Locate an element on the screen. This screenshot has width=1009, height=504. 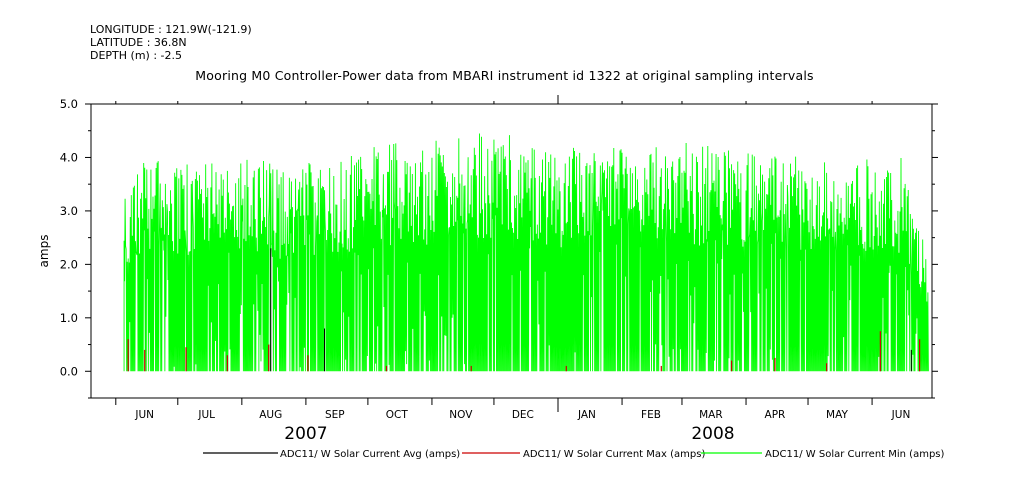
x-month-label: MAY is located at coordinates (837, 415).